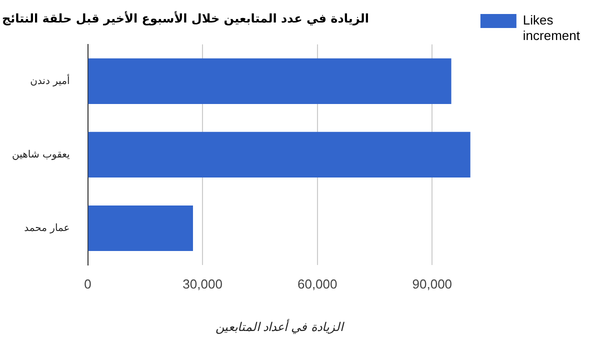  I want to click on x-tick-label: 60,000, so click(317, 284).